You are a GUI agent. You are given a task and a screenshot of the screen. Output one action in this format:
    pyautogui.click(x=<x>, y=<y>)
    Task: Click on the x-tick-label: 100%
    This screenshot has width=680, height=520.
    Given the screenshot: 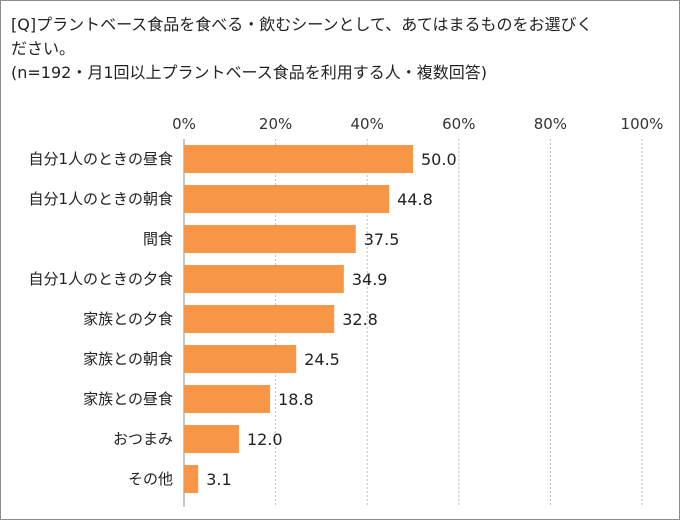 What is the action you would take?
    pyautogui.click(x=642, y=124)
    